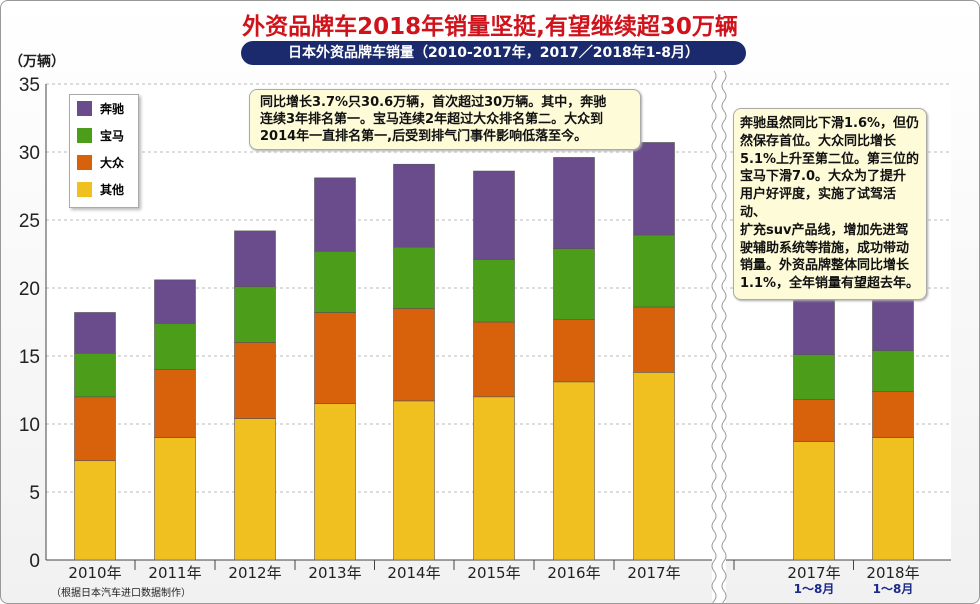 The image size is (980, 604). I want to click on callout-line: 连续3年排名第一。宝马连续2年超过大众排名第二。大众到, so click(432, 119).